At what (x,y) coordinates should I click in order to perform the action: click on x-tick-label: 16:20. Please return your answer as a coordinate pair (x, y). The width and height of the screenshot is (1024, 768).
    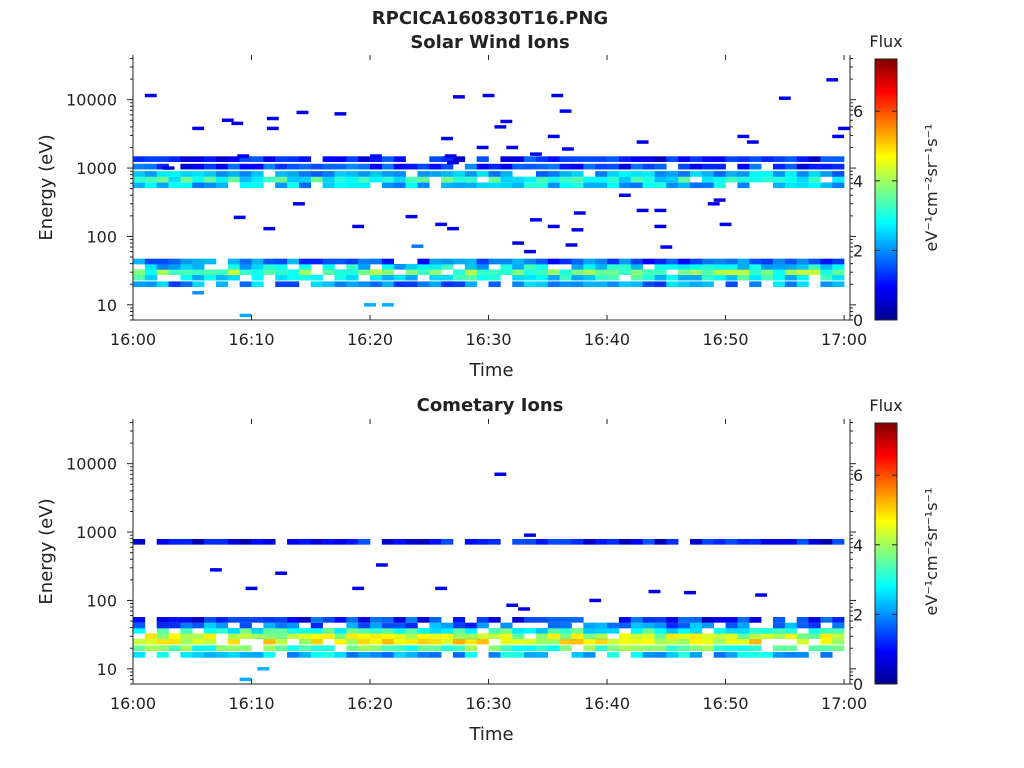
    Looking at the image, I should click on (370, 703).